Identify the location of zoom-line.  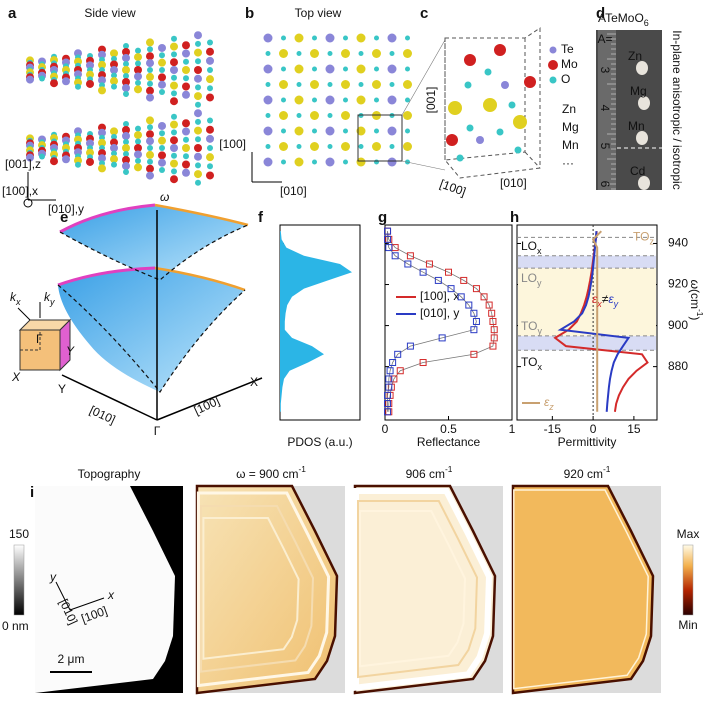
(423, 77).